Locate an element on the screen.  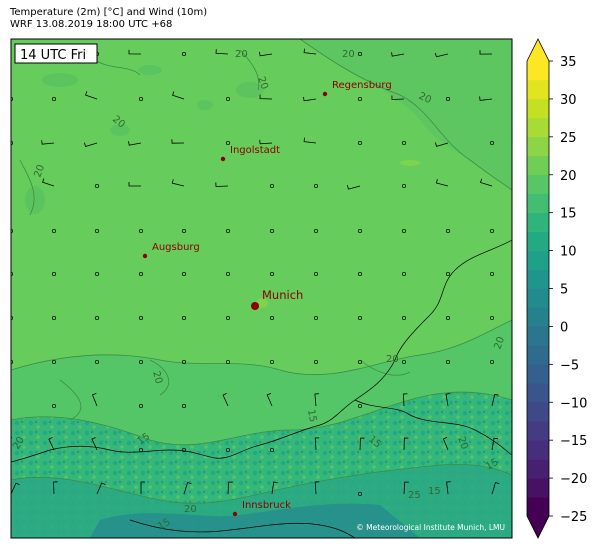
credit-text: © Meteorological Institute Munich, LMU is located at coordinates (430, 527).